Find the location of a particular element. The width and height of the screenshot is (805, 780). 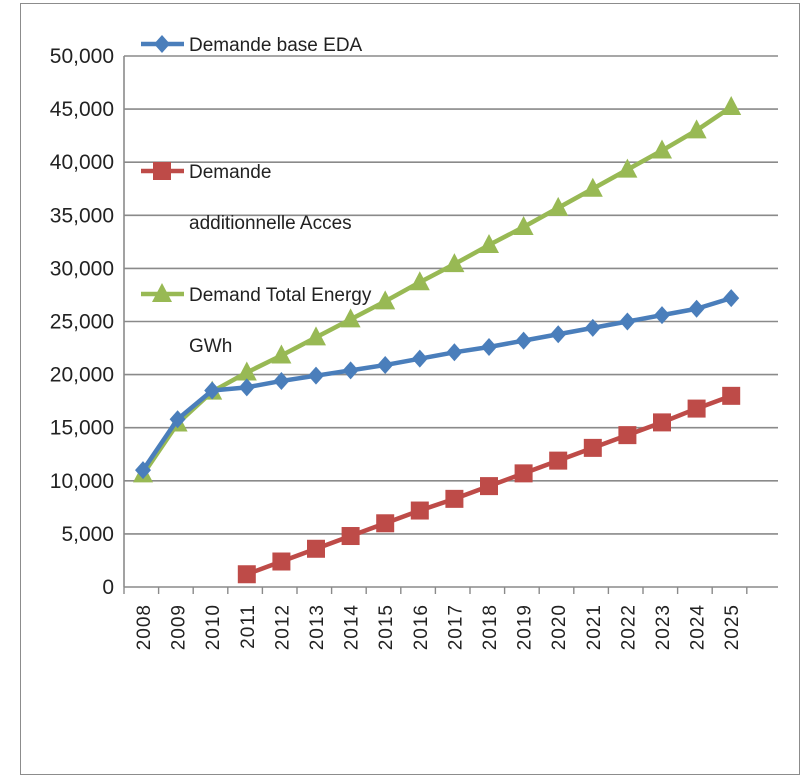

y-tick-label: 15,000 is located at coordinates (82, 428).